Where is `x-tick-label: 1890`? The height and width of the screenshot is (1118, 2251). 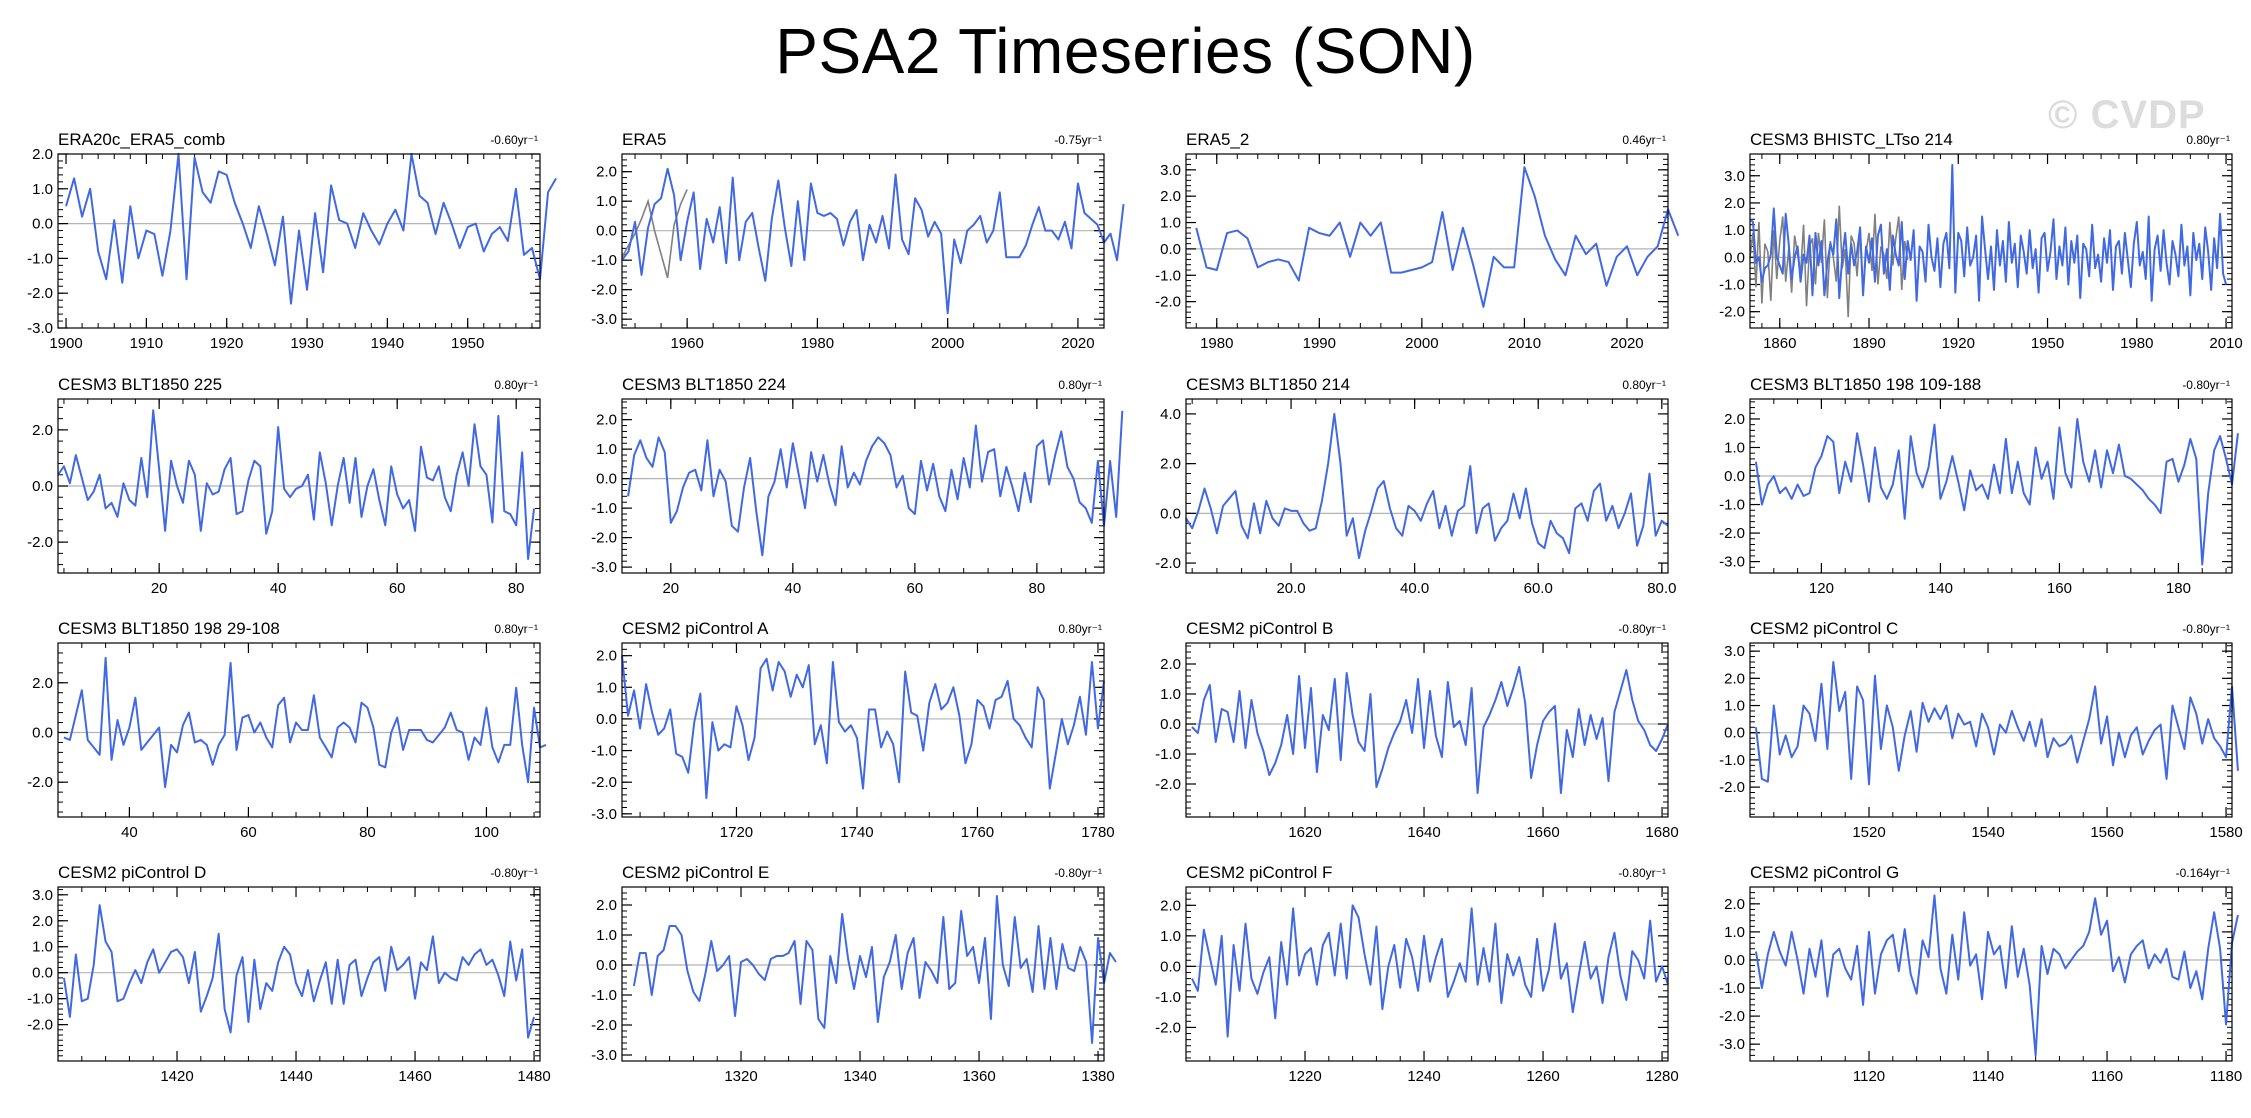
x-tick-label: 1890 is located at coordinates (1868, 343).